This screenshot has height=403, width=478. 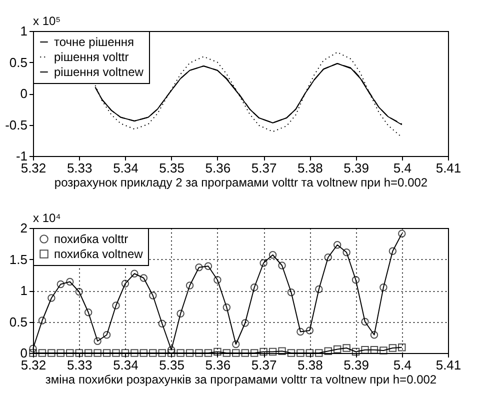 I want to click on legend-label: рішення voltnew, so click(x=99, y=72).